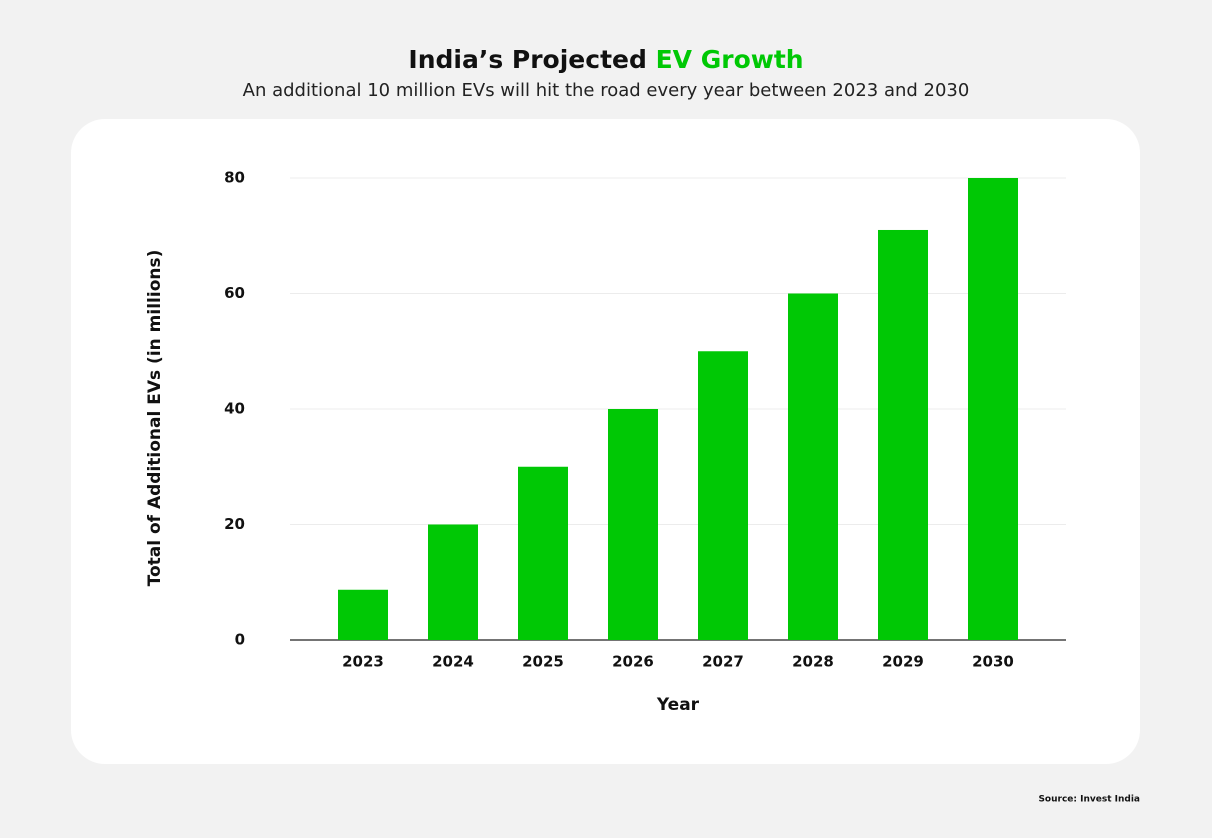  What do you see at coordinates (453, 662) in the screenshot?
I see `x-tick-label: 2024` at bounding box center [453, 662].